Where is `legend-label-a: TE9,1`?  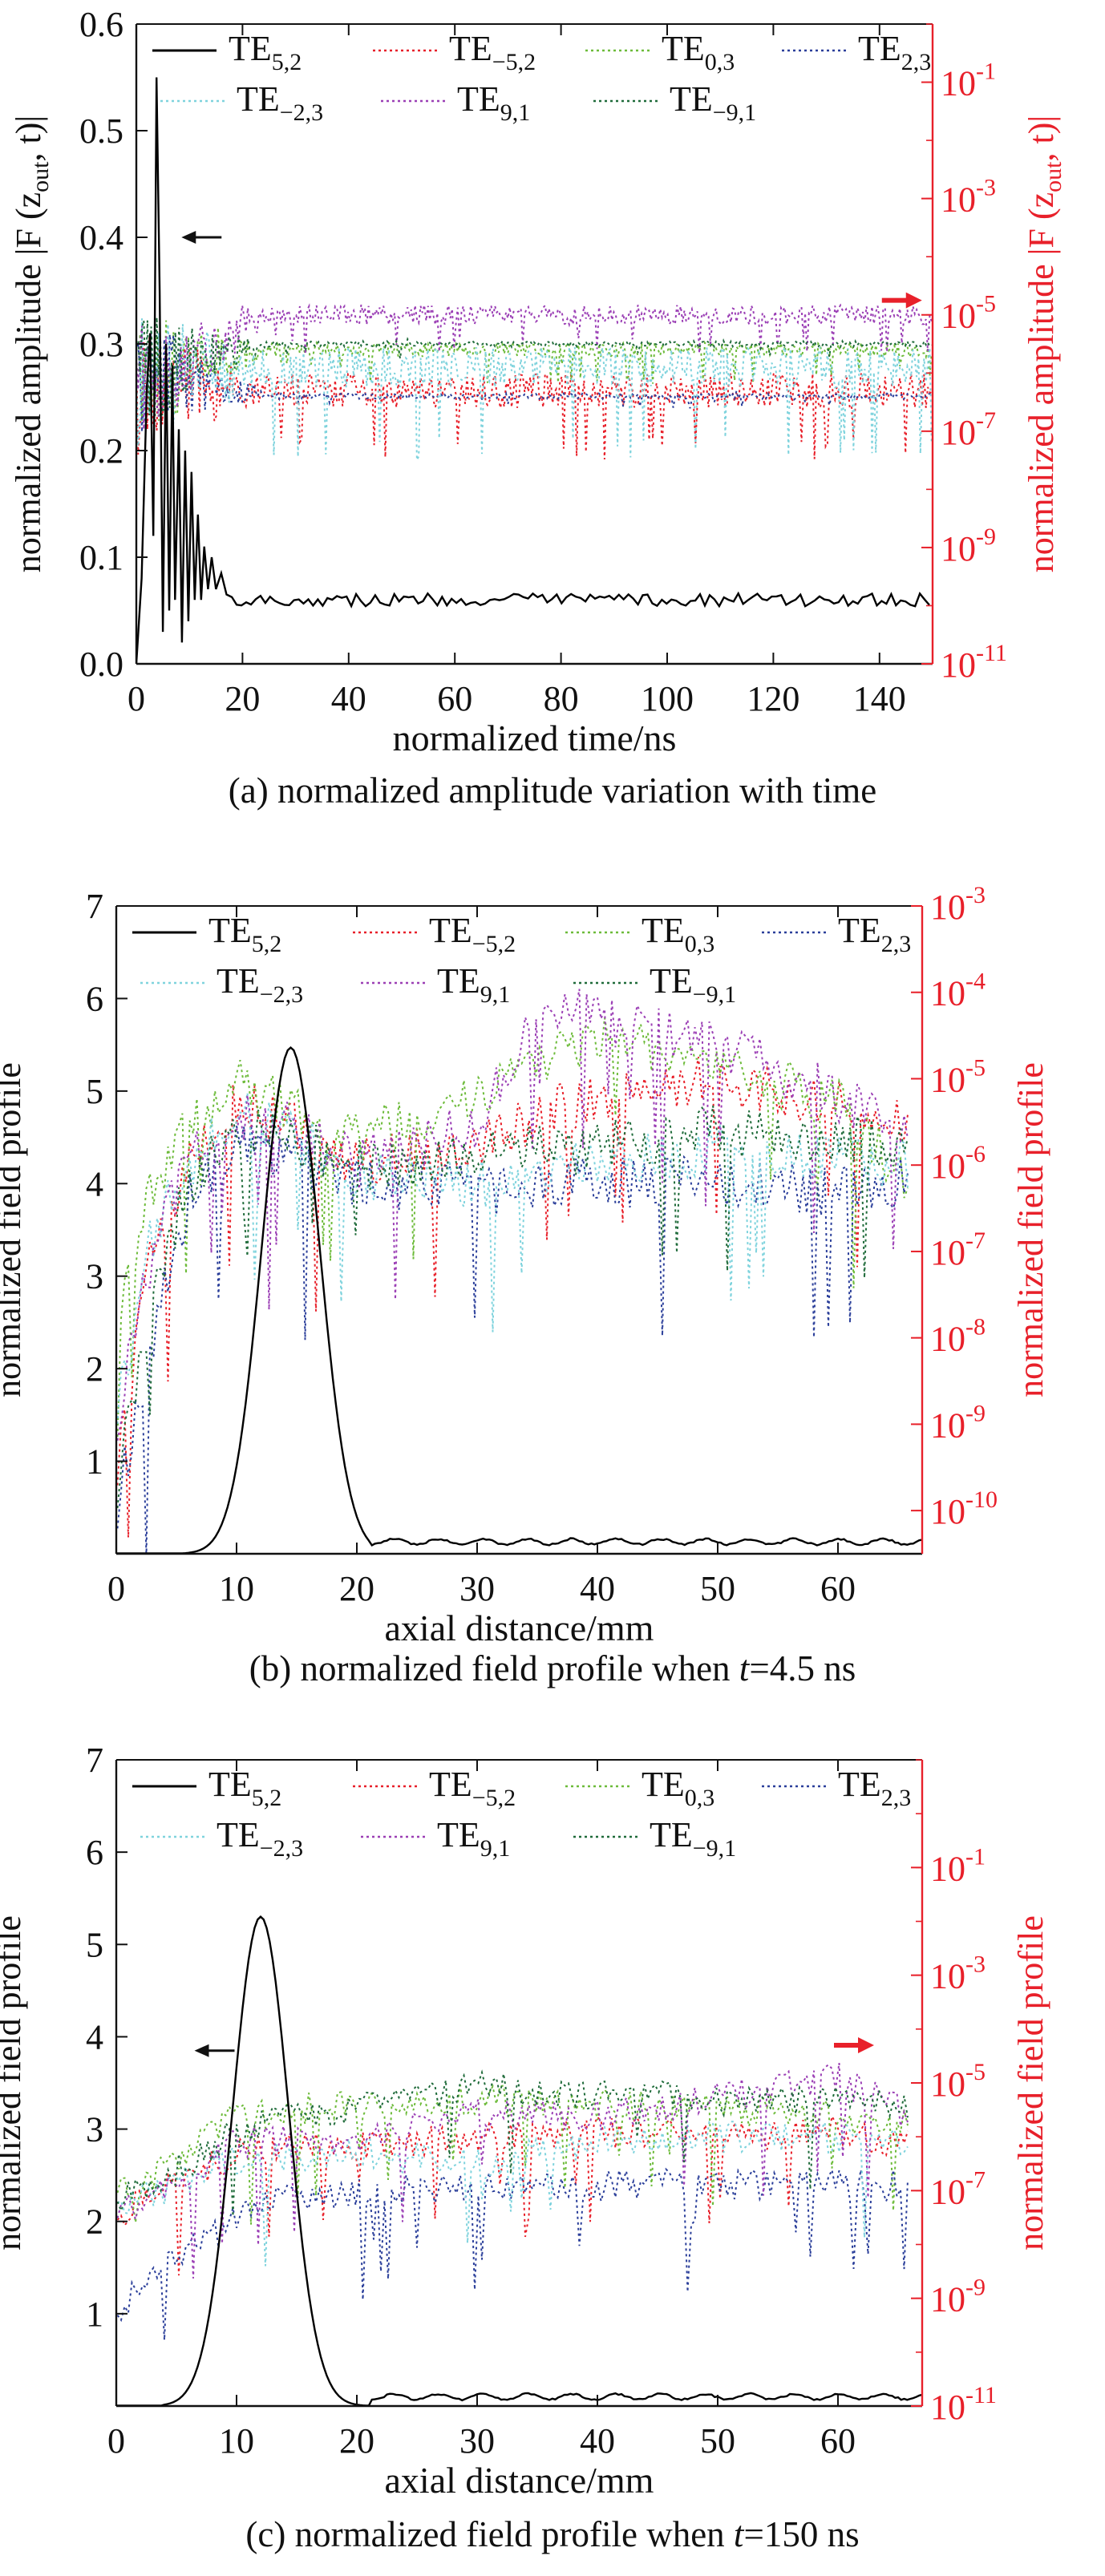 legend-label-a: TE9,1 is located at coordinates (493, 102).